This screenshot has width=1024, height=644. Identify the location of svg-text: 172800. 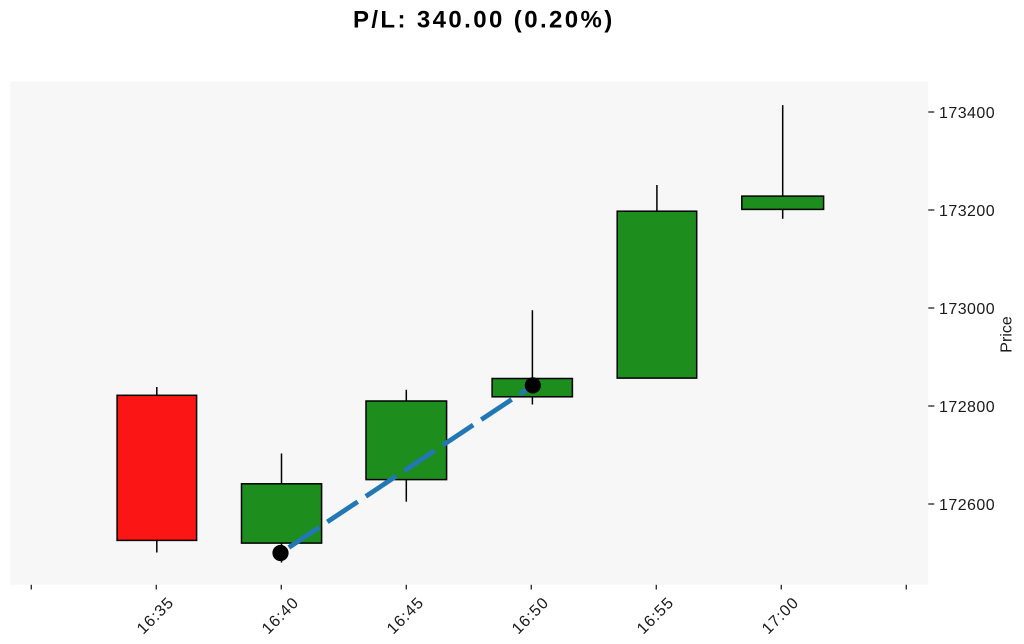
(967, 407).